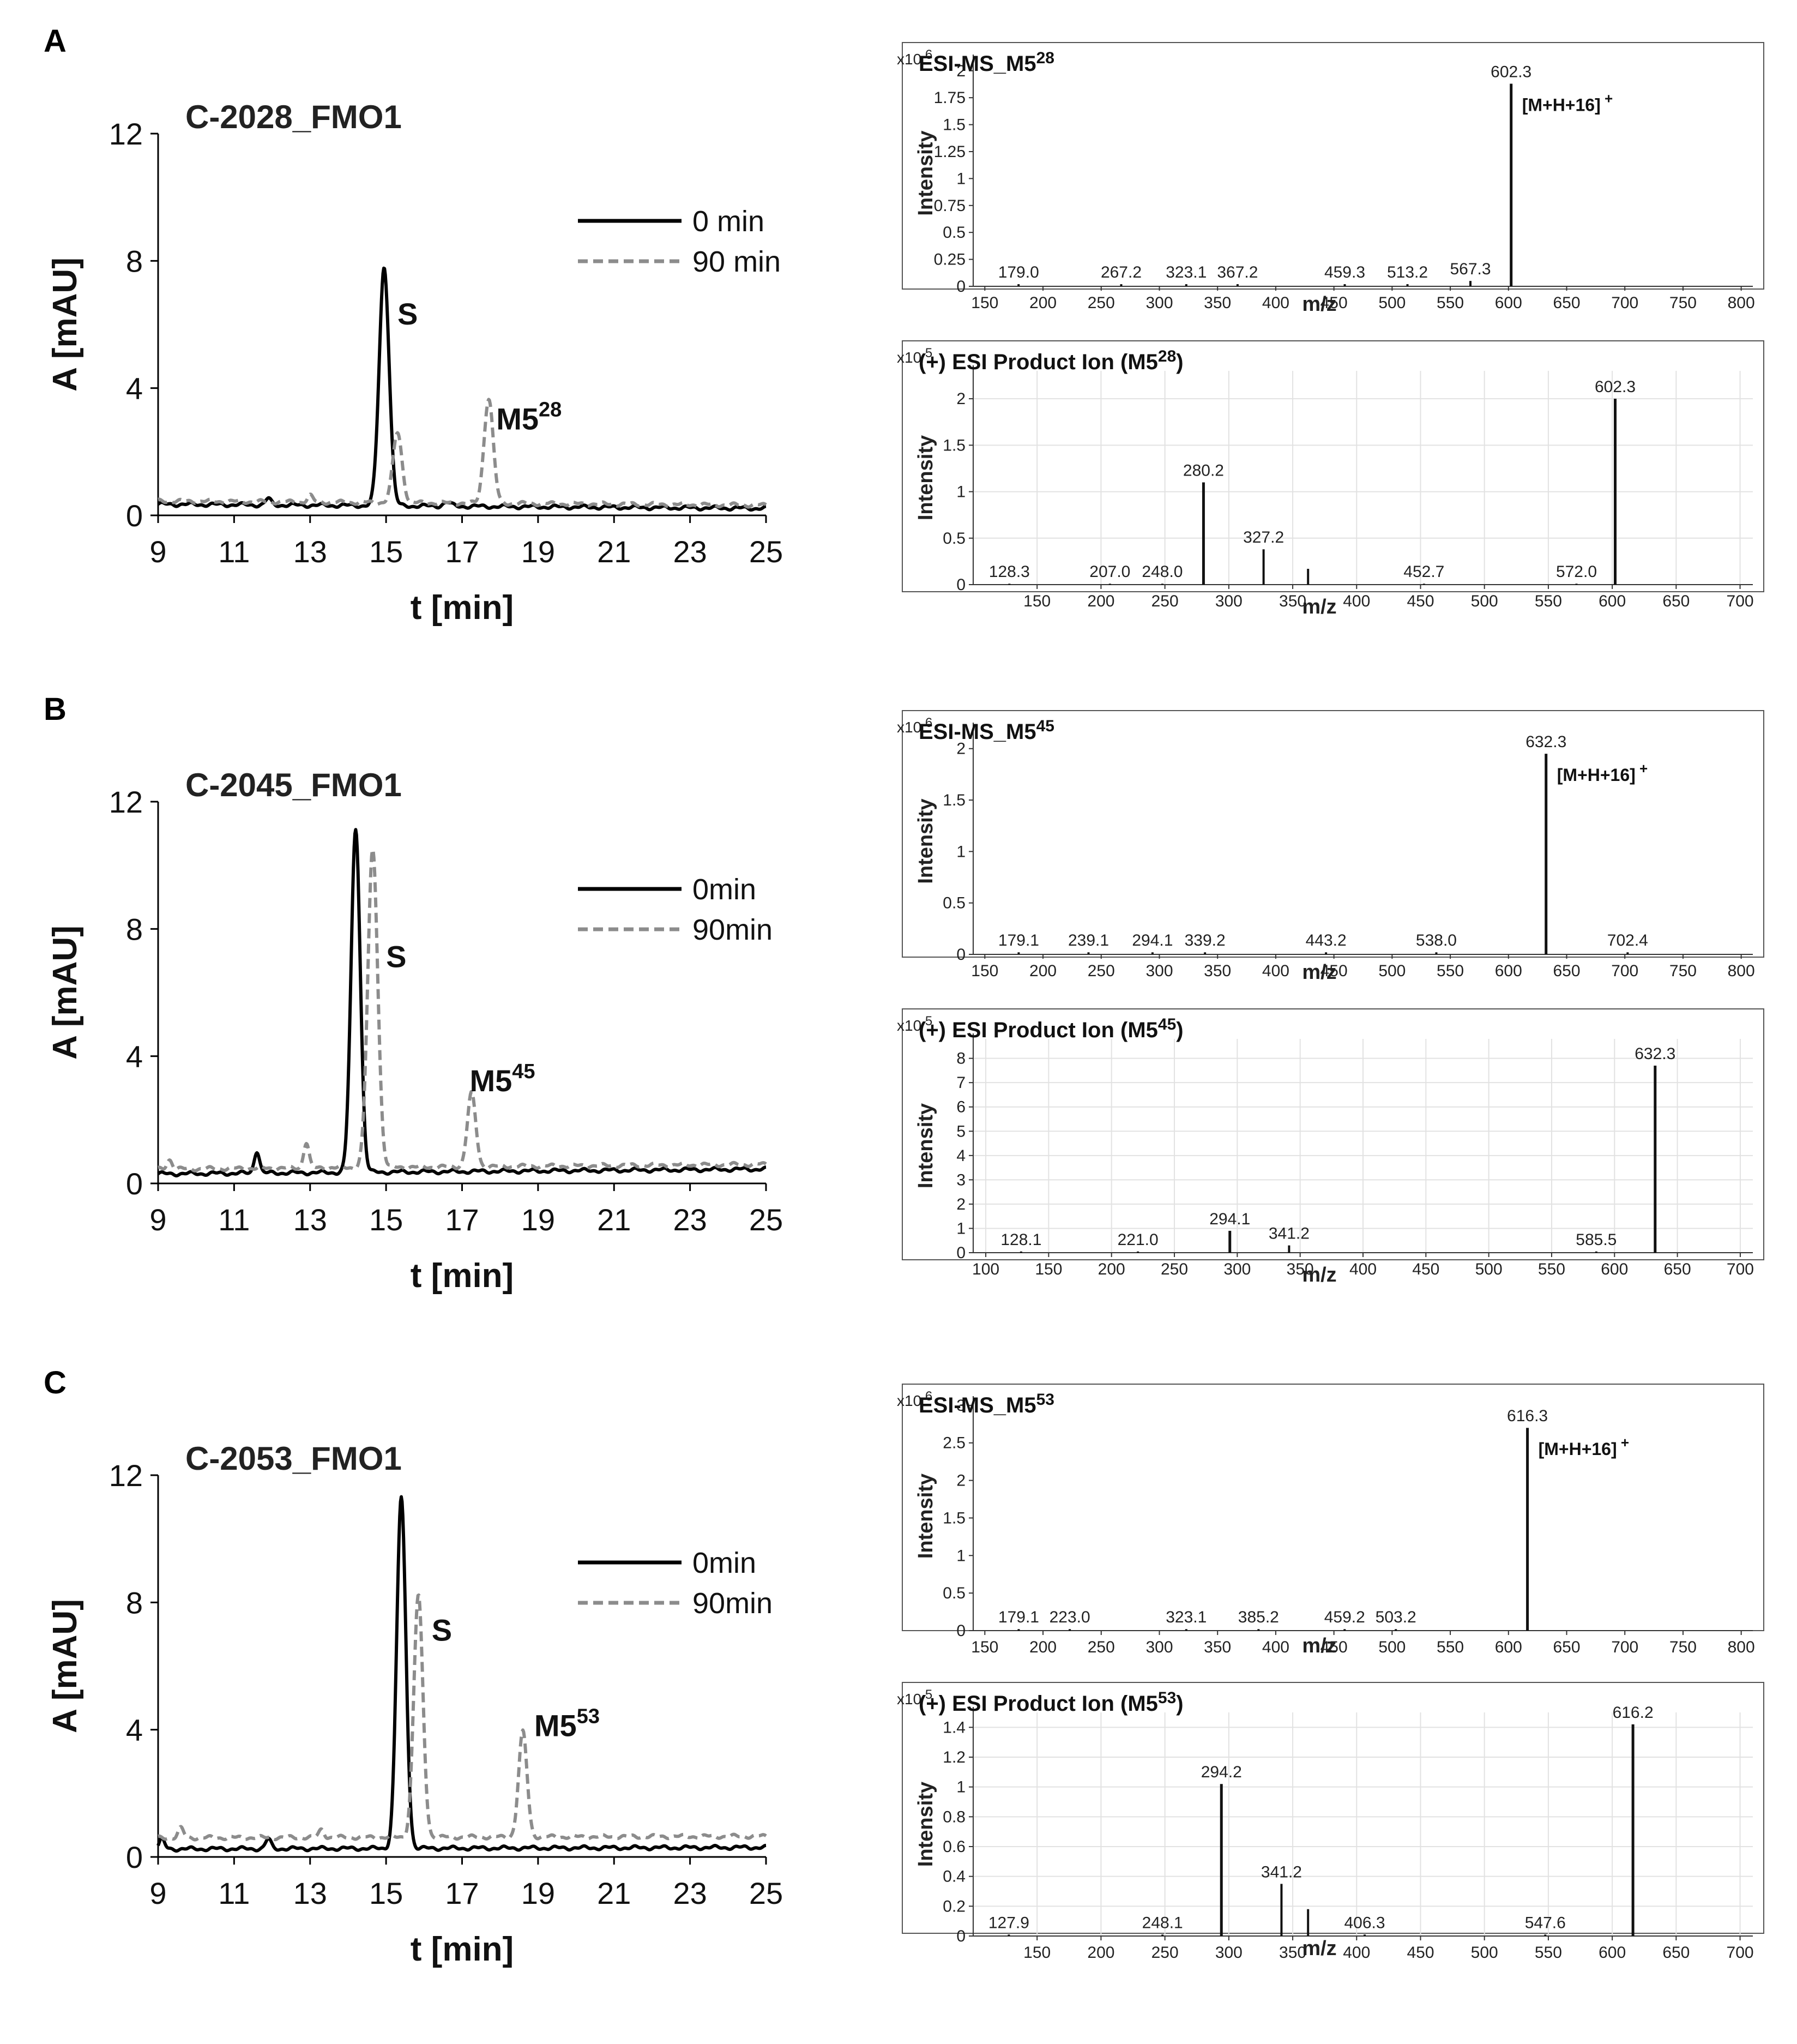 Image resolution: width=1797 pixels, height=2044 pixels. I want to click on ms-title-superscript: 45, so click(1045, 726).